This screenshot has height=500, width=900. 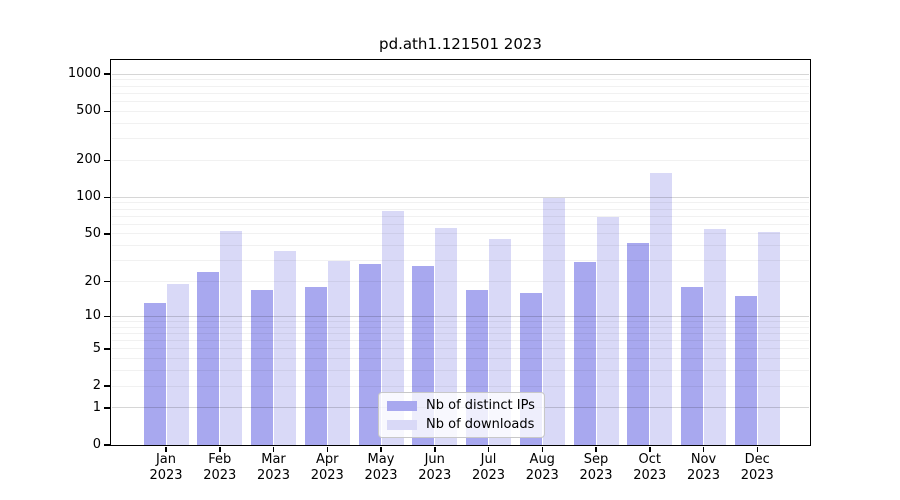 I want to click on y-tick-label: 0, so click(x=96, y=444).